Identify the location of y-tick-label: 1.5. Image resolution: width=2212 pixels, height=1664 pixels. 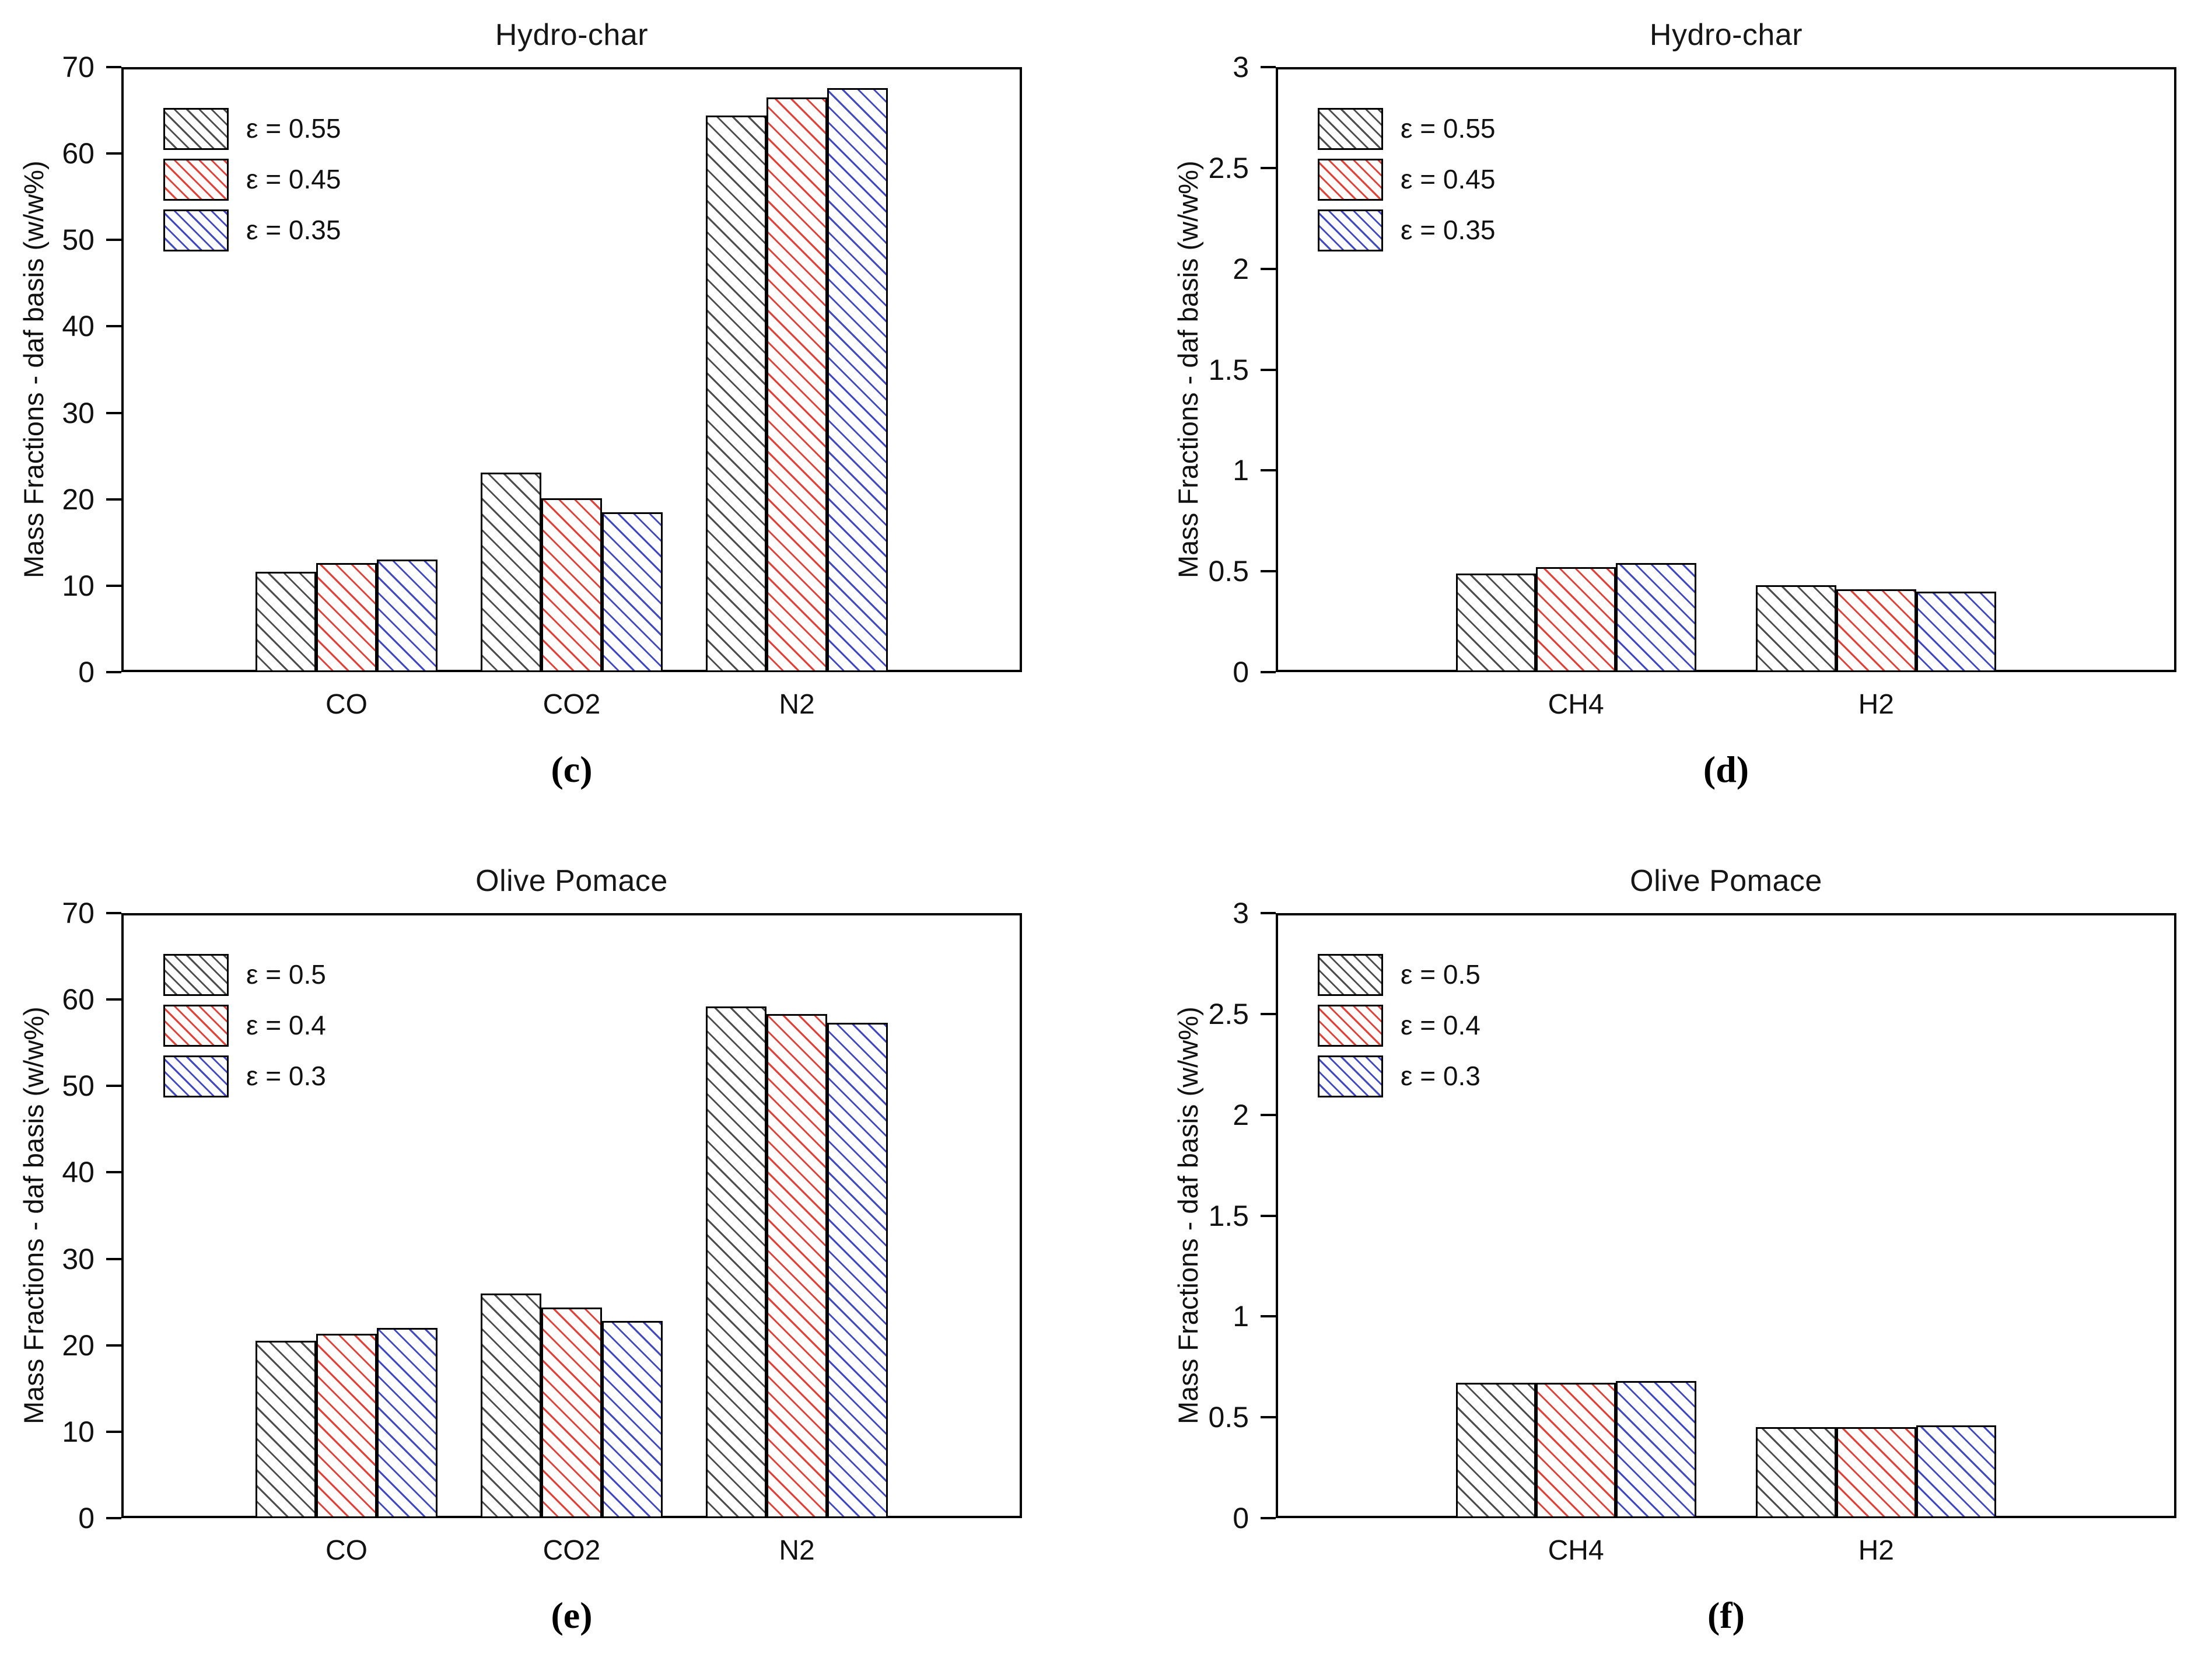
(1228, 1215).